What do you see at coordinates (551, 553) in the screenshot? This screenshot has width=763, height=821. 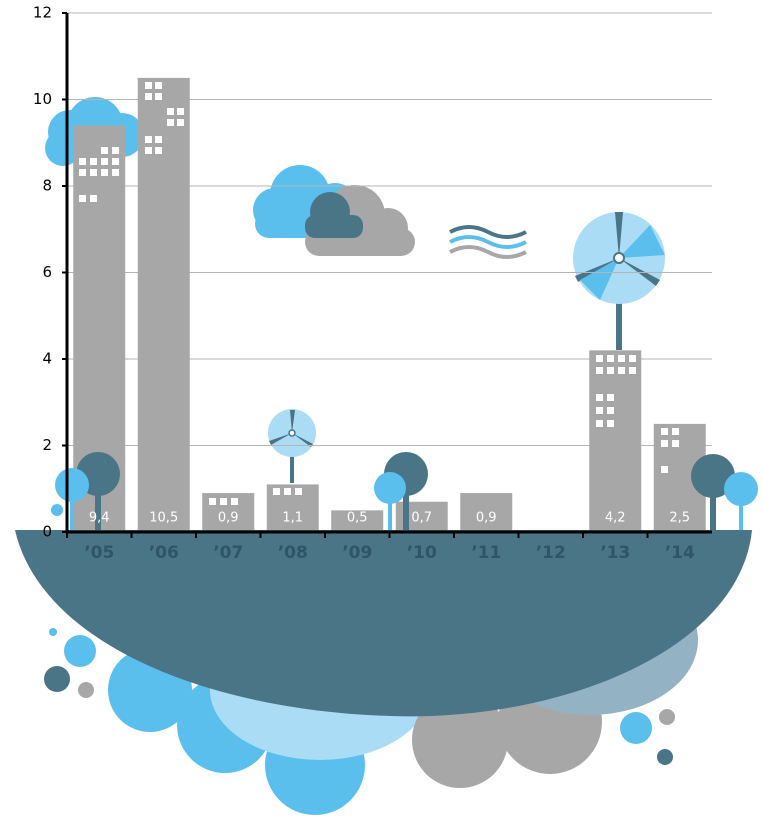 I see `x-tick-label: ’12` at bounding box center [551, 553].